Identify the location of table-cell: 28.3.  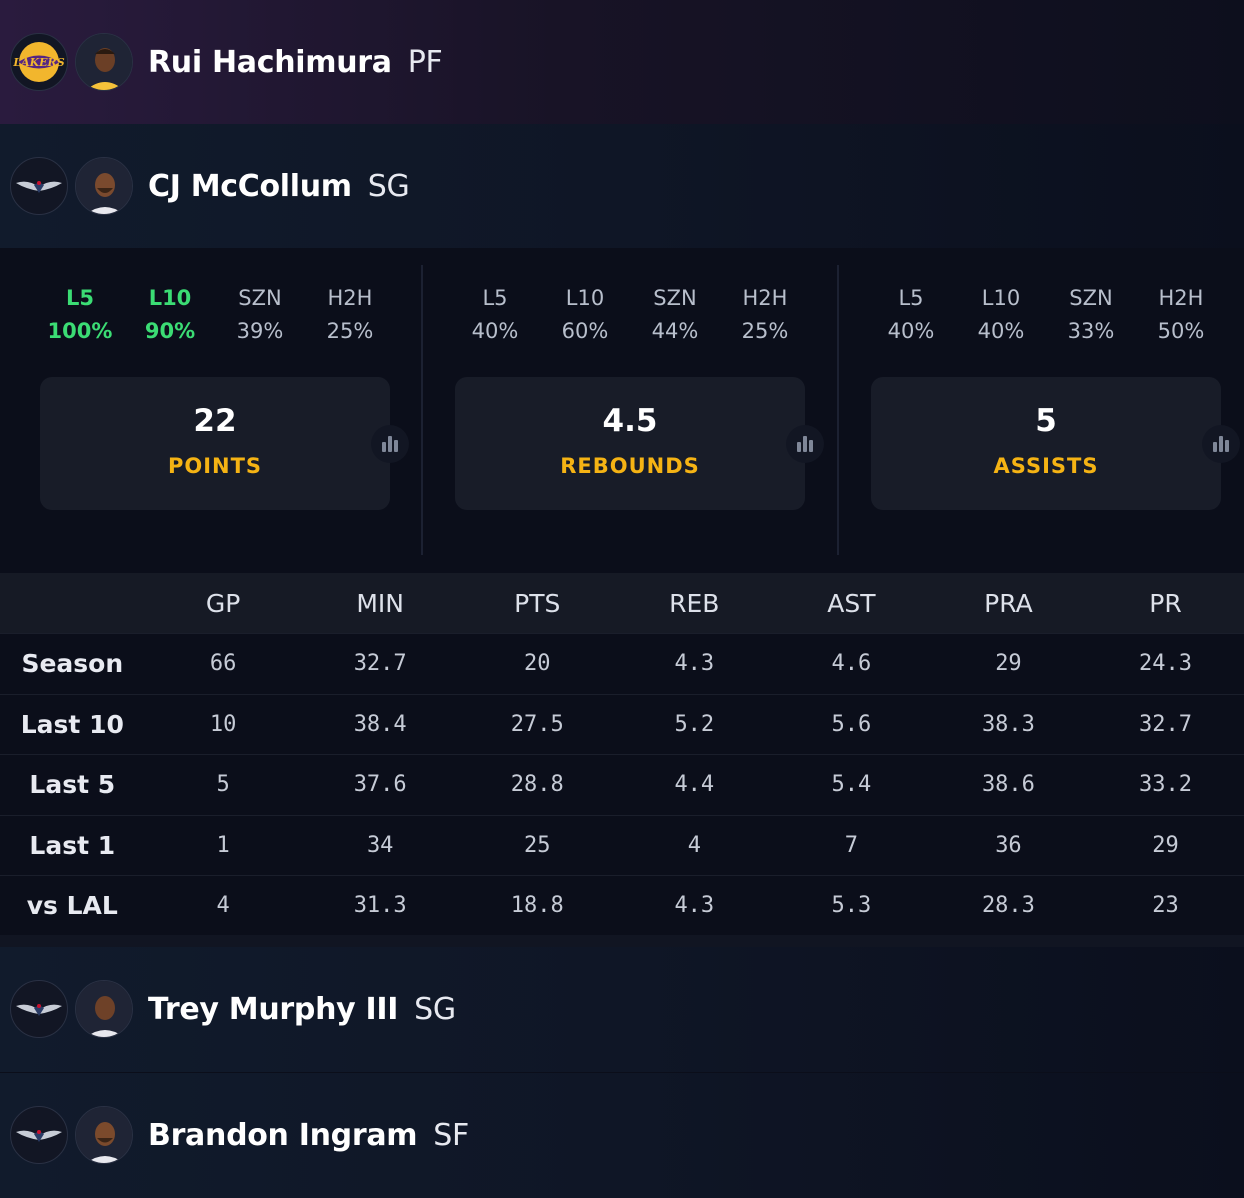
(1008, 906).